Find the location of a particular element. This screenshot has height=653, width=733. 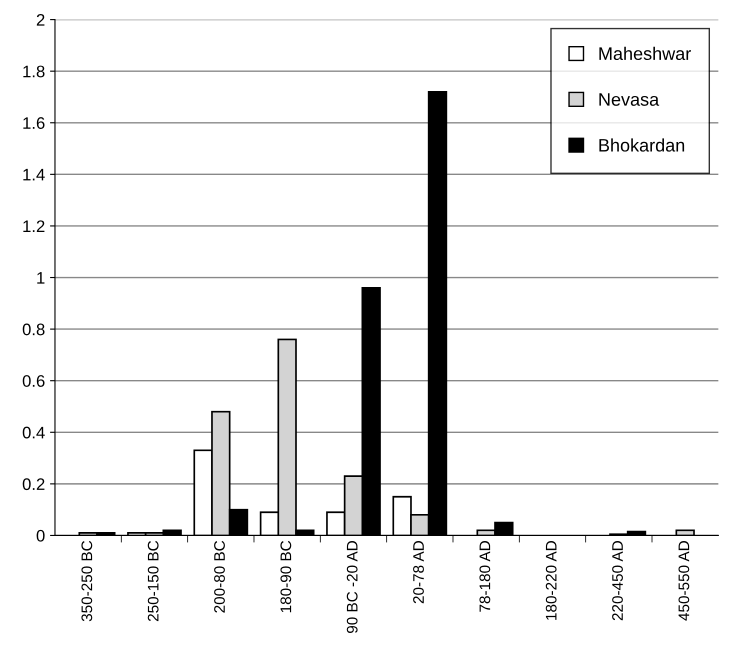

legend-label: Bhokardan is located at coordinates (641, 145).